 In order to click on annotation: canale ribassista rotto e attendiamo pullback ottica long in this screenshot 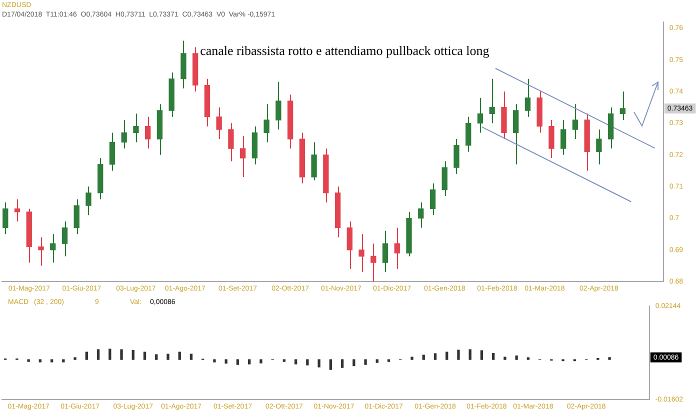, I will do `click(345, 50)`.